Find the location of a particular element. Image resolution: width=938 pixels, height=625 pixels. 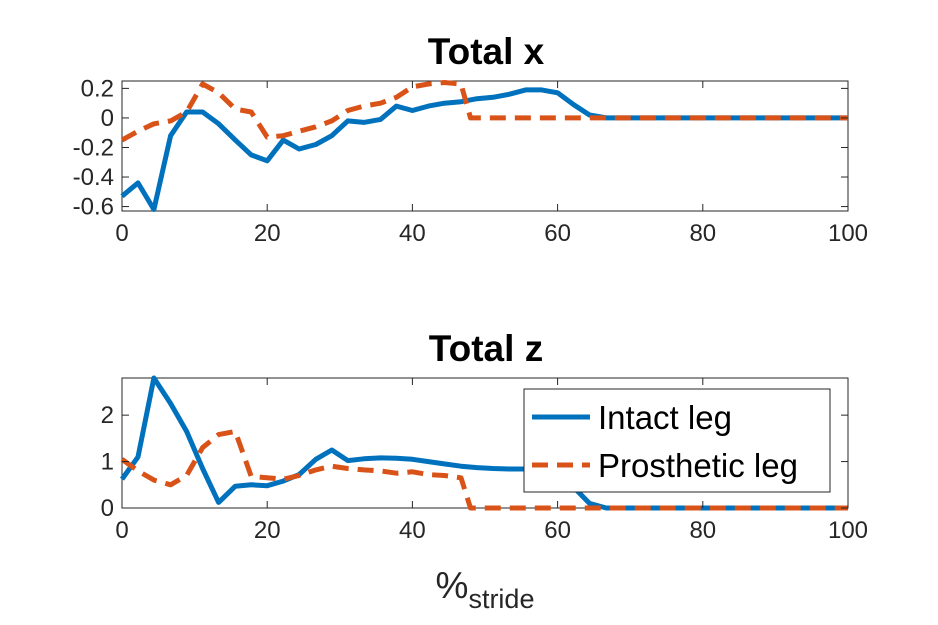

x-axis-label: %stride is located at coordinates (485, 589).